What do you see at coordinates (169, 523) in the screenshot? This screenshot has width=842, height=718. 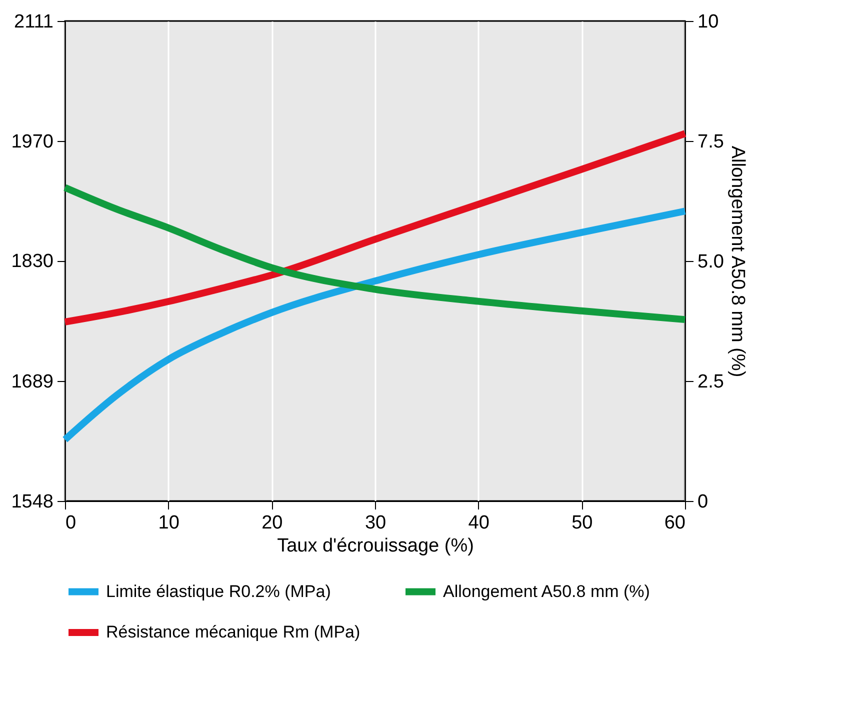 I see `x-tick-label: 10` at bounding box center [169, 523].